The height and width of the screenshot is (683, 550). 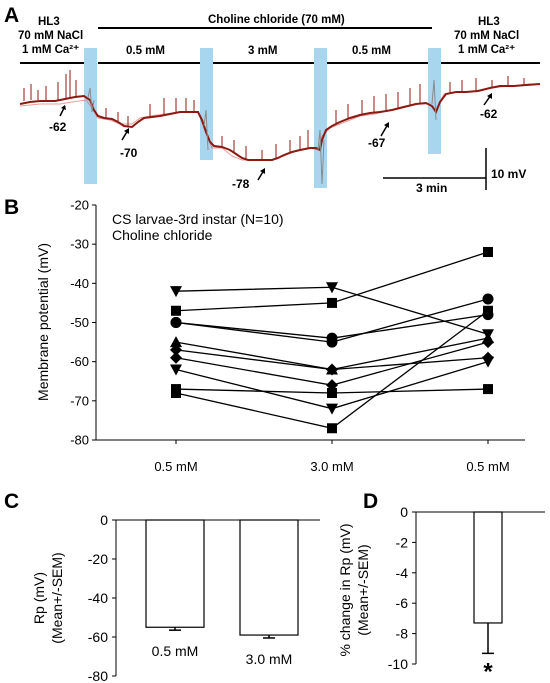 What do you see at coordinates (79, 244) in the screenshot?
I see `y-tick-label: -30` at bounding box center [79, 244].